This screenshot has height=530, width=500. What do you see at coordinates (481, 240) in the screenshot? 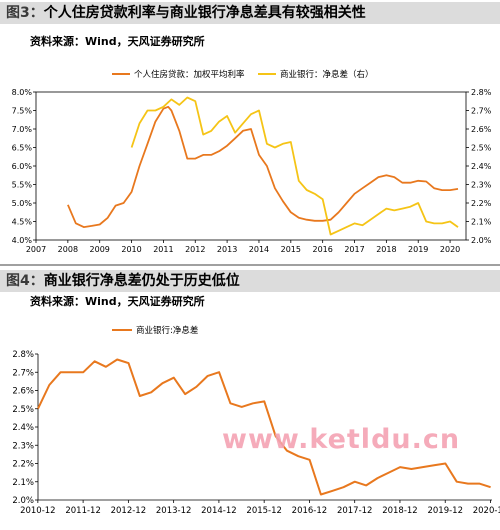
I see `y-right-tick-label: 2.0%` at bounding box center [481, 240].